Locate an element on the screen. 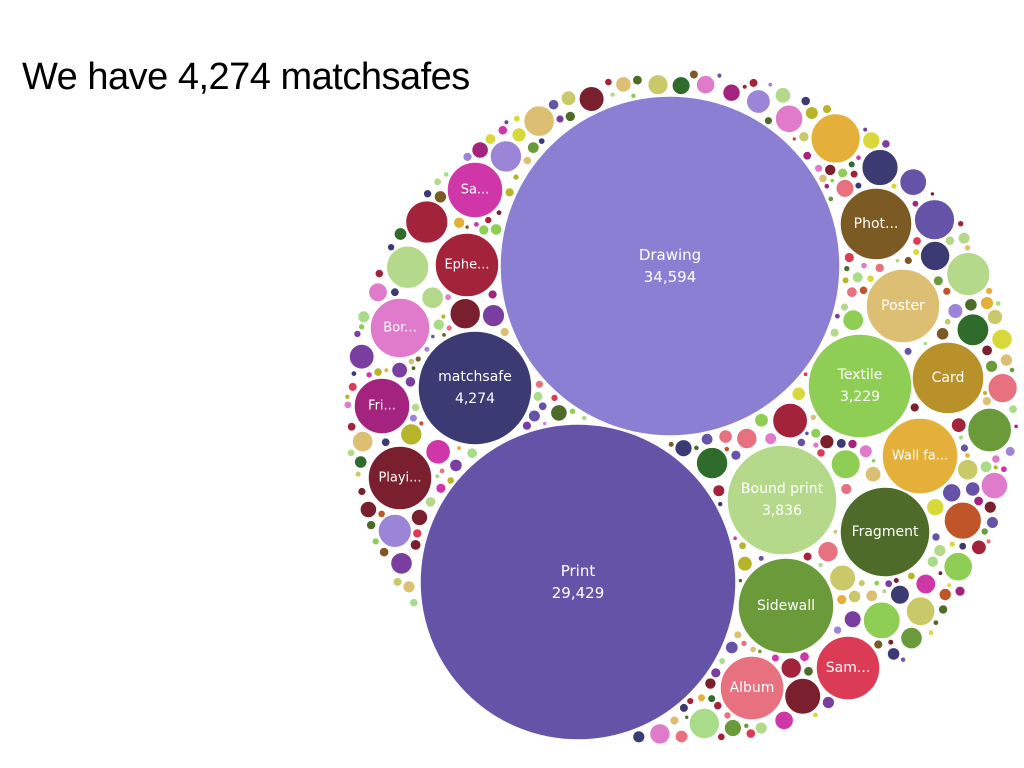 This screenshot has width=1024, height=768. bubble-7: Fragment is located at coordinates (885, 532).